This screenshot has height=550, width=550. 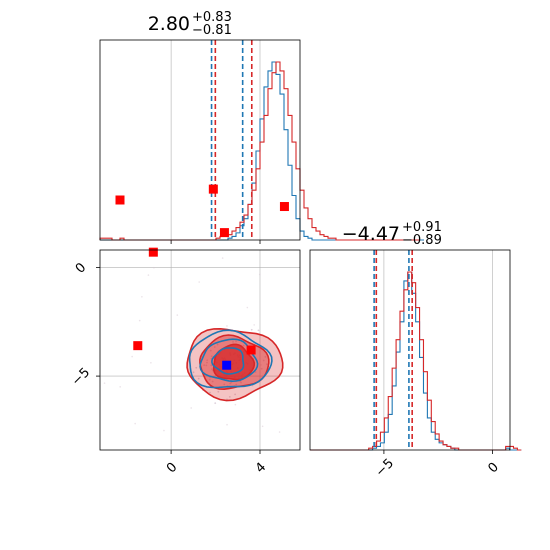 I want to click on title-x0-median: 2.80, so click(x=169, y=24).